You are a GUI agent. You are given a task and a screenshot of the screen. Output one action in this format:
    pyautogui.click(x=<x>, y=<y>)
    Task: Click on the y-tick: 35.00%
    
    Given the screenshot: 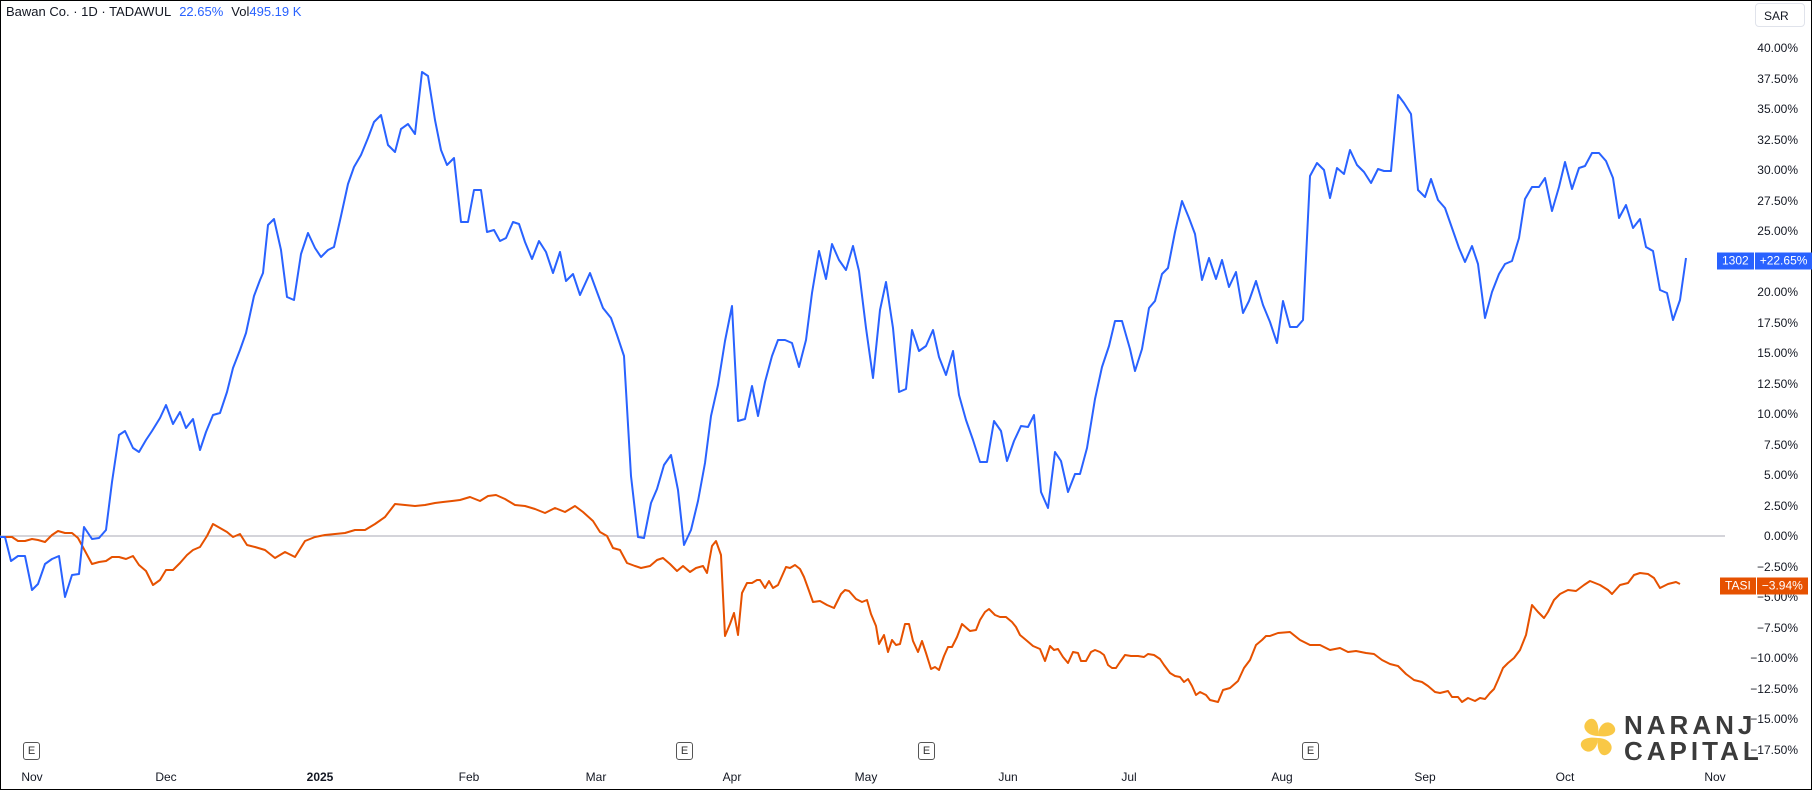 What is the action you would take?
    pyautogui.click(x=1777, y=109)
    